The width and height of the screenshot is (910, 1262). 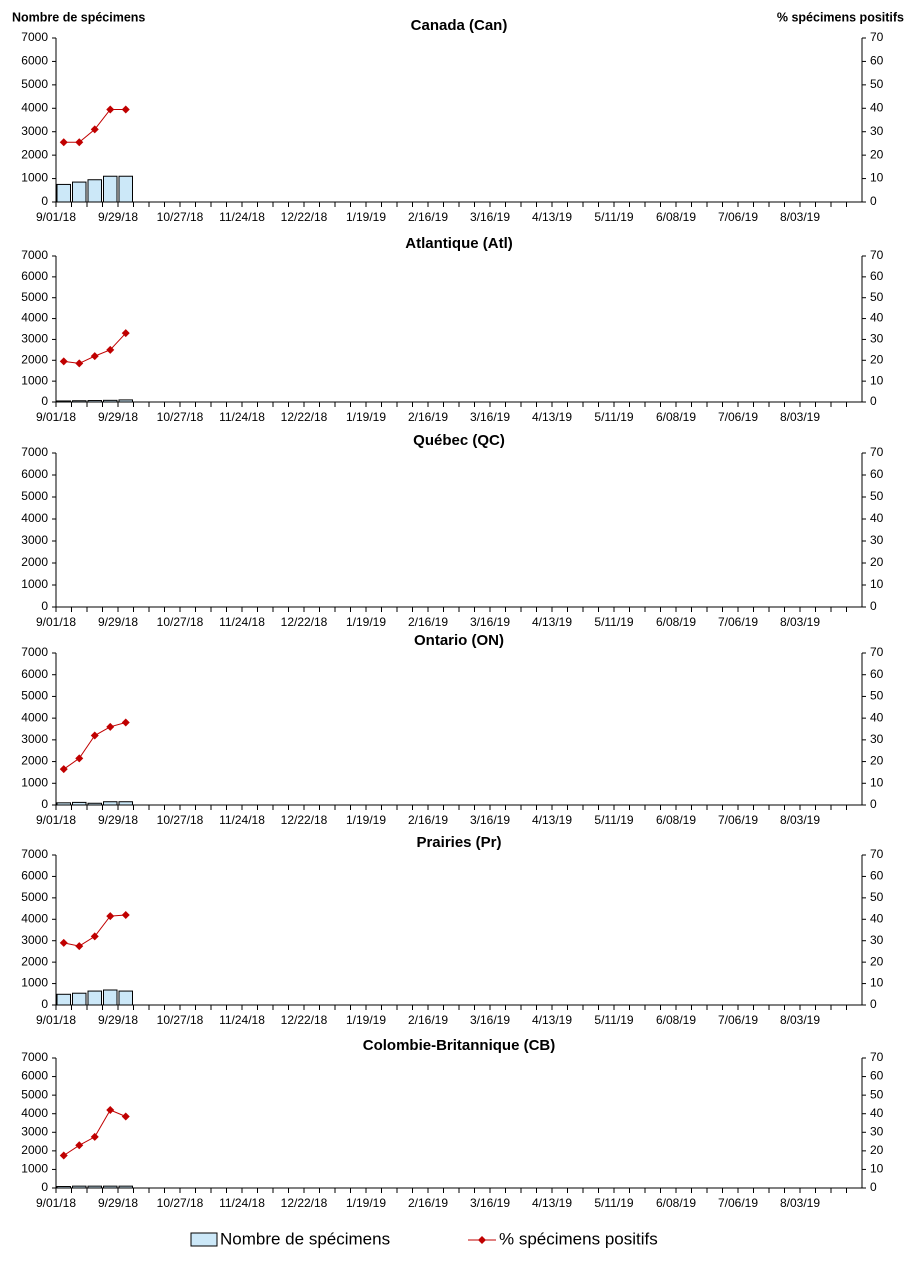 What do you see at coordinates (366, 217) in the screenshot?
I see `x-tick-label: 1/19/19` at bounding box center [366, 217].